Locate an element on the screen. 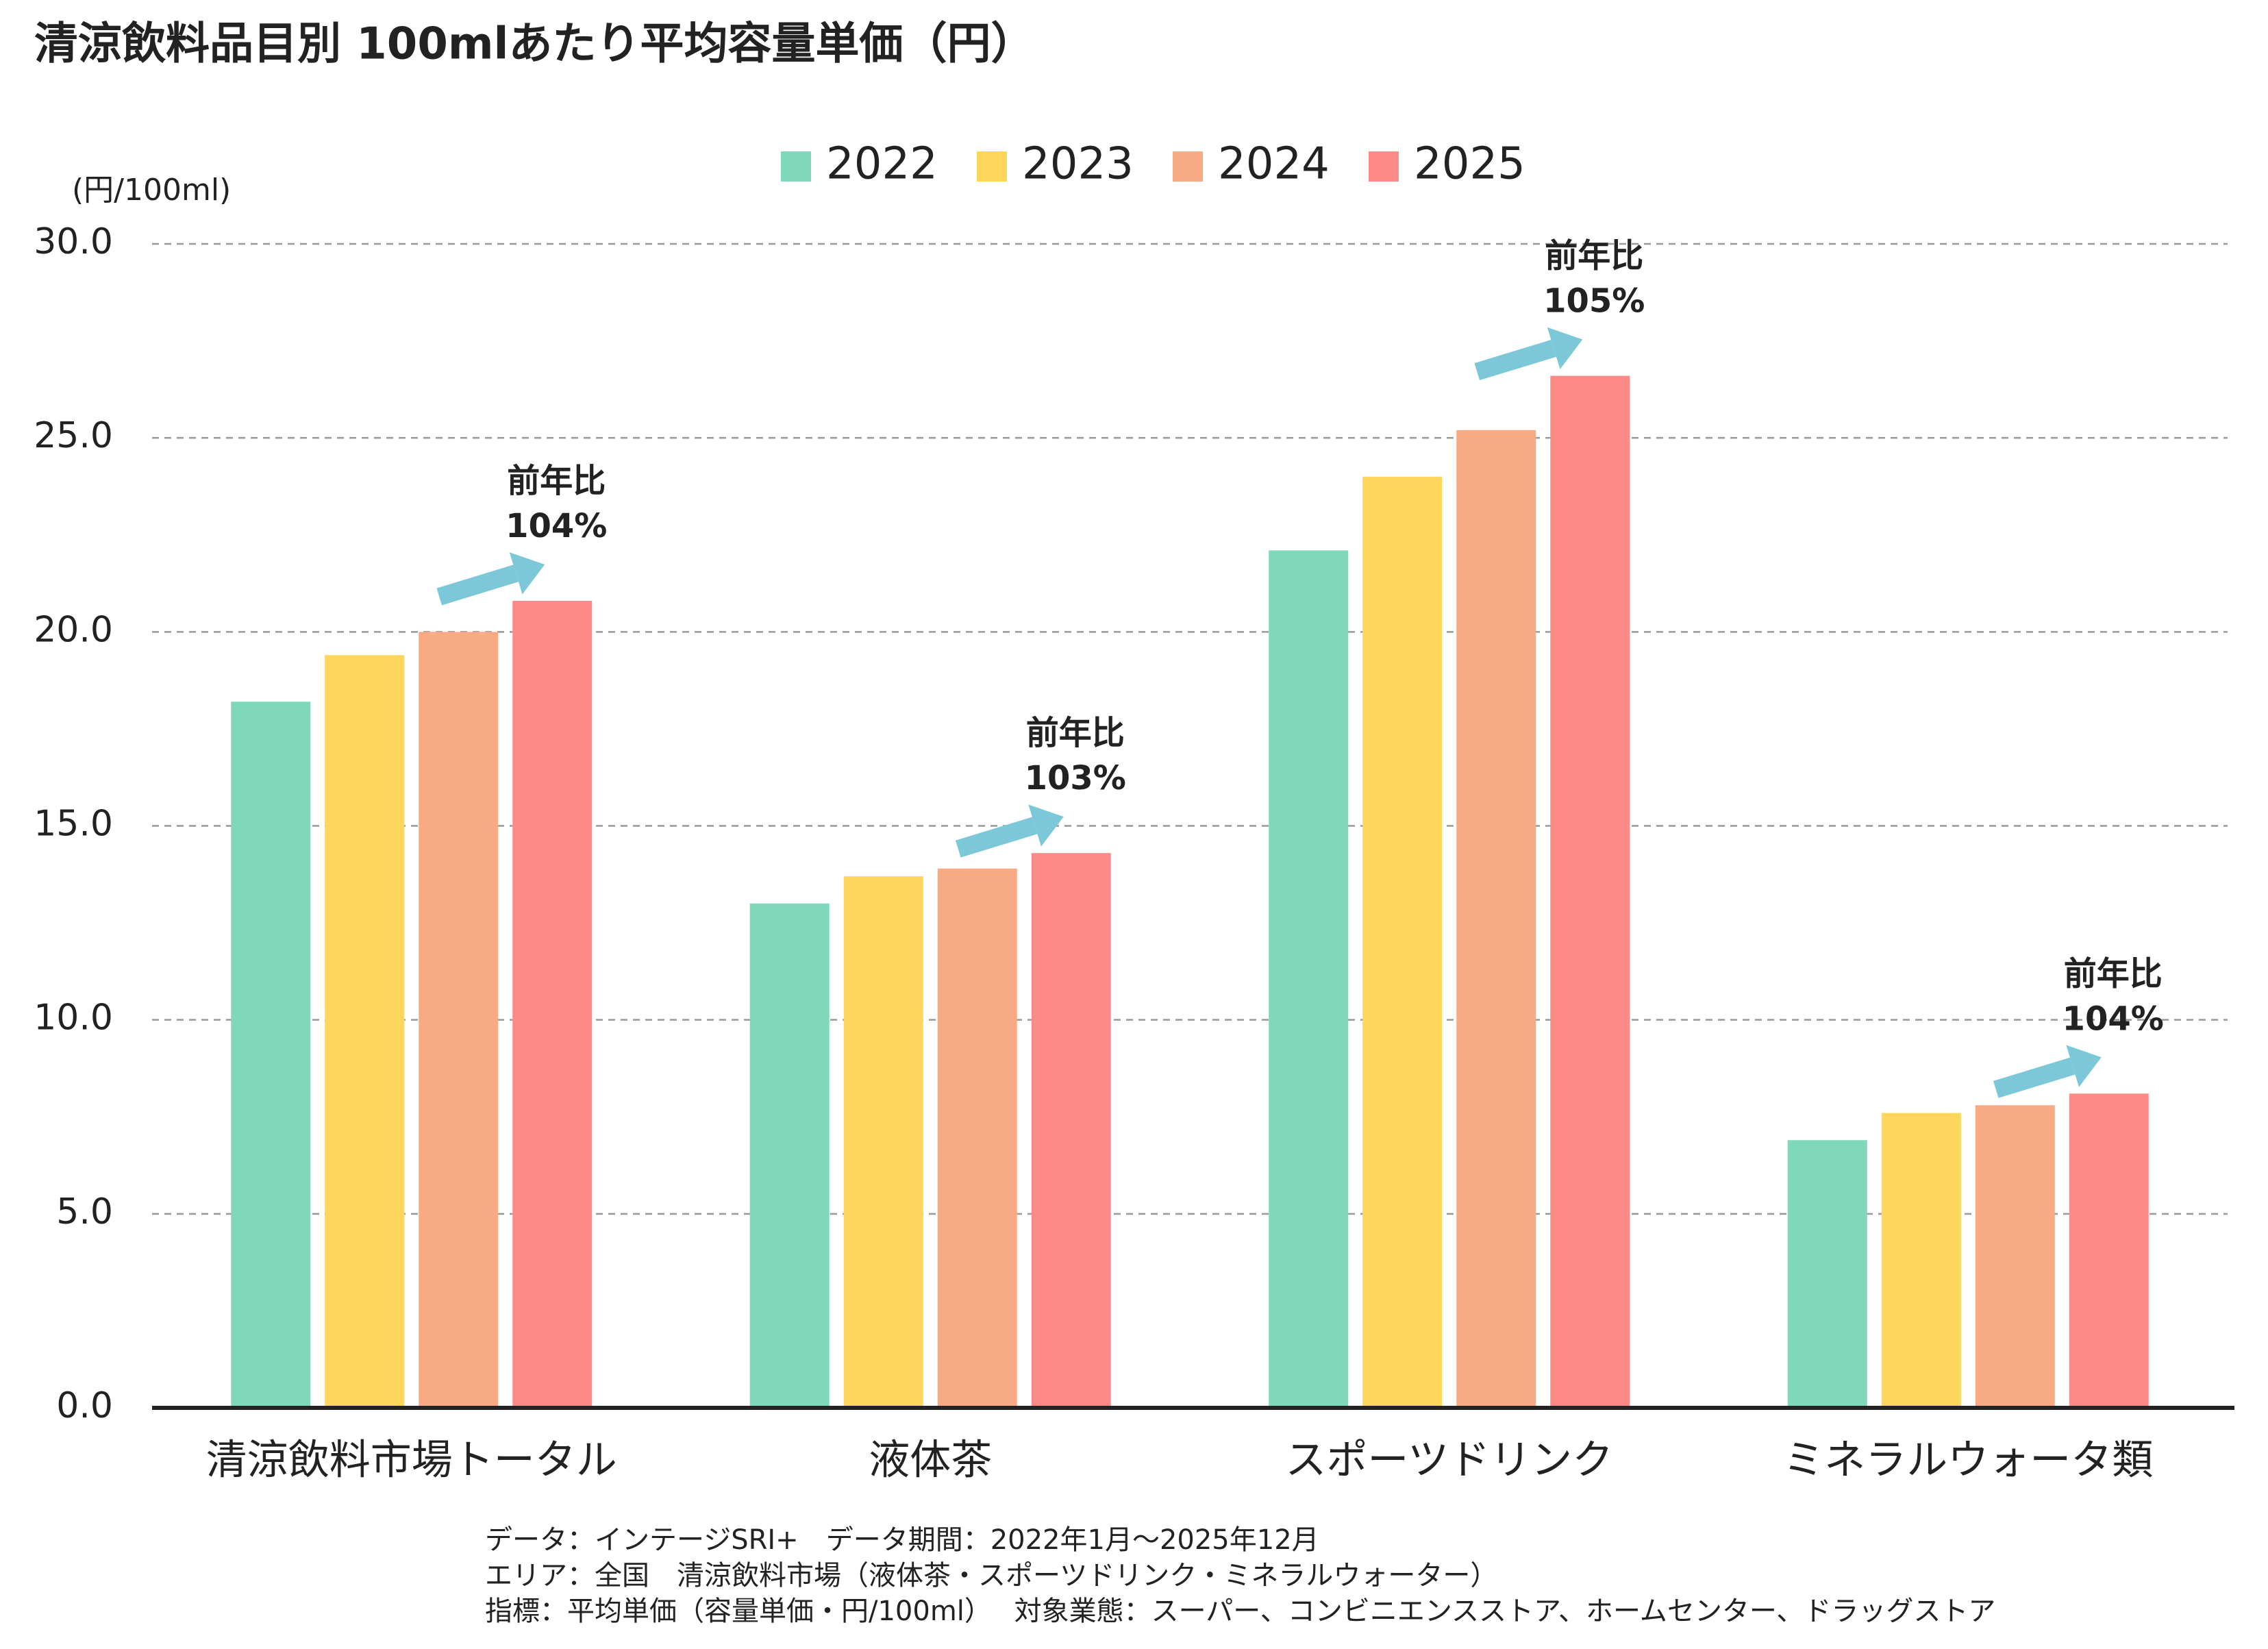 The image size is (2268, 1649). y-tick-label: 5.0 is located at coordinates (84, 1211).